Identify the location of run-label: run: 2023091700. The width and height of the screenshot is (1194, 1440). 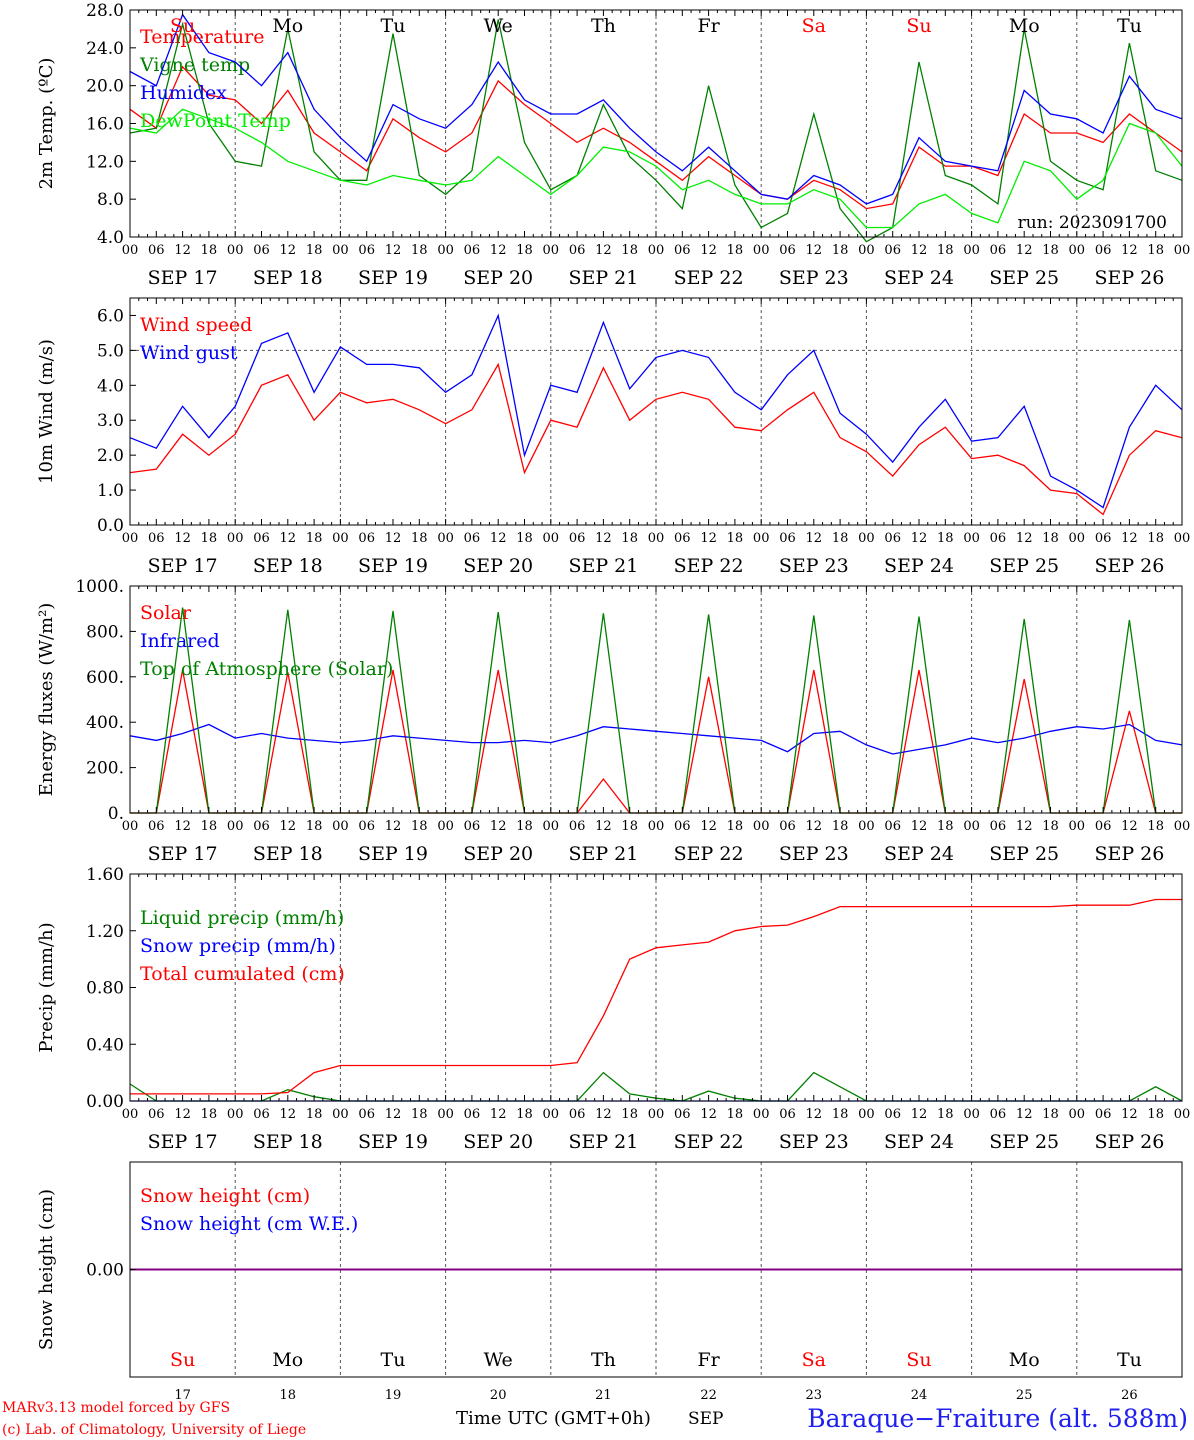
(1092, 223).